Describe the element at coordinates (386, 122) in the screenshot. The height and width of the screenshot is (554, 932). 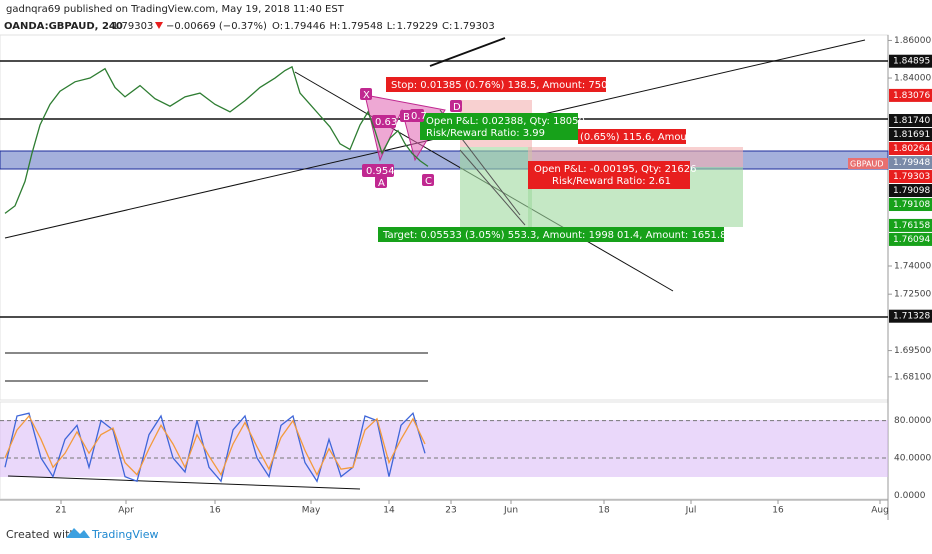
I see `pattern-ratio: 0.63` at that location.